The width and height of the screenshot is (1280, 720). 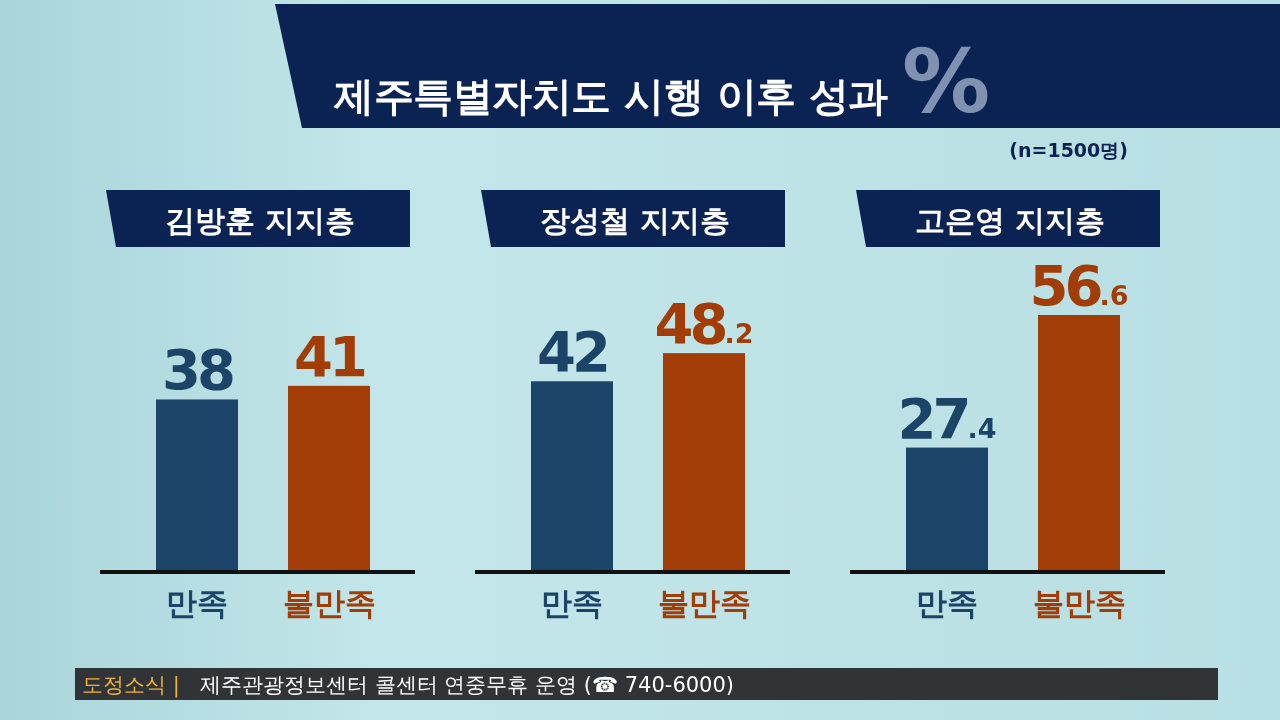 What do you see at coordinates (1010, 220) in the screenshot?
I see `chart-title: 고은영 지지층` at bounding box center [1010, 220].